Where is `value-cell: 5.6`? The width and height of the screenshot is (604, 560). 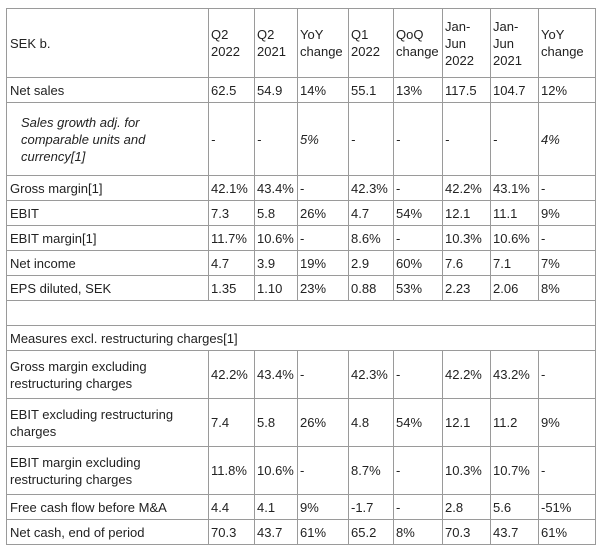
value-cell: 5.6 is located at coordinates (514, 507).